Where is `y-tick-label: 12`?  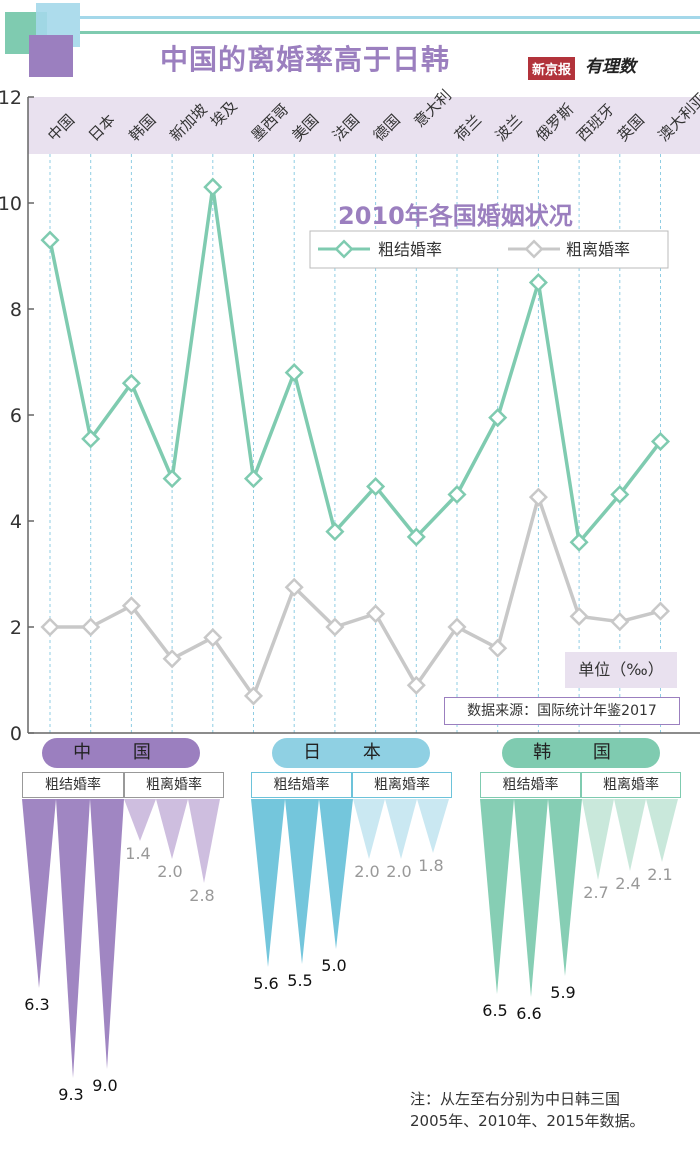 y-tick-label: 12 is located at coordinates (11, 98).